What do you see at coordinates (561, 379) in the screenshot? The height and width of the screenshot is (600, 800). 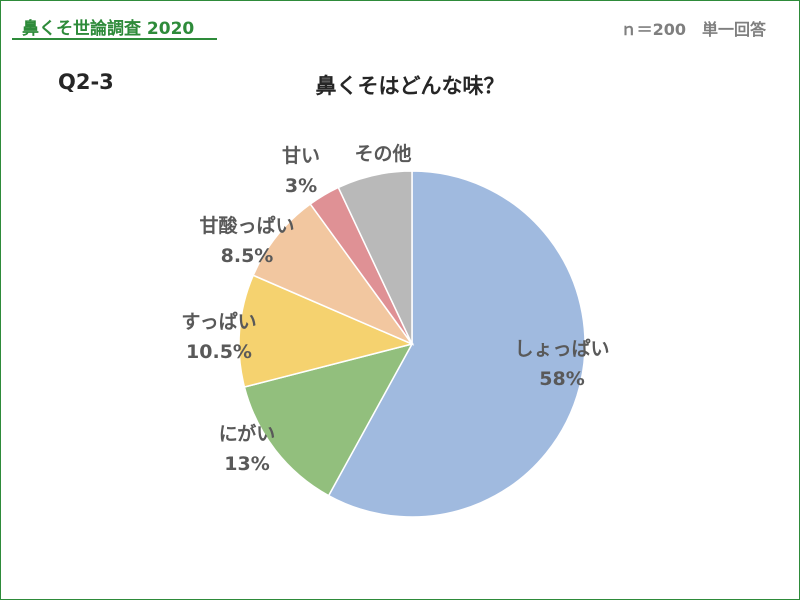 I see `slice-value-label: 58%` at bounding box center [561, 379].